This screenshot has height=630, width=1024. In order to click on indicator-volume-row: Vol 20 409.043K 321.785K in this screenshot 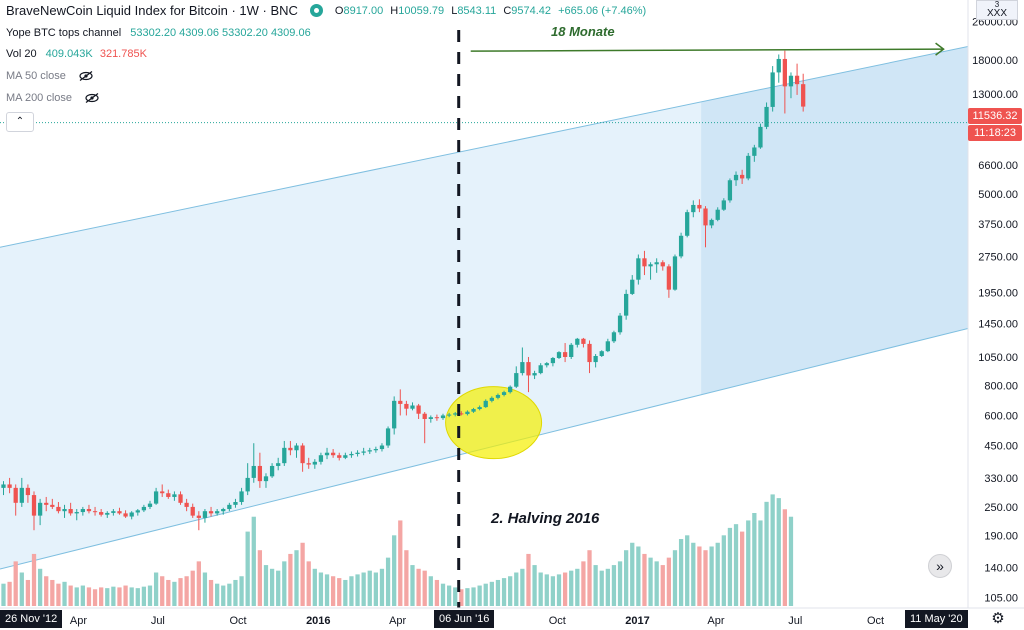, I will do `click(76, 54)`.